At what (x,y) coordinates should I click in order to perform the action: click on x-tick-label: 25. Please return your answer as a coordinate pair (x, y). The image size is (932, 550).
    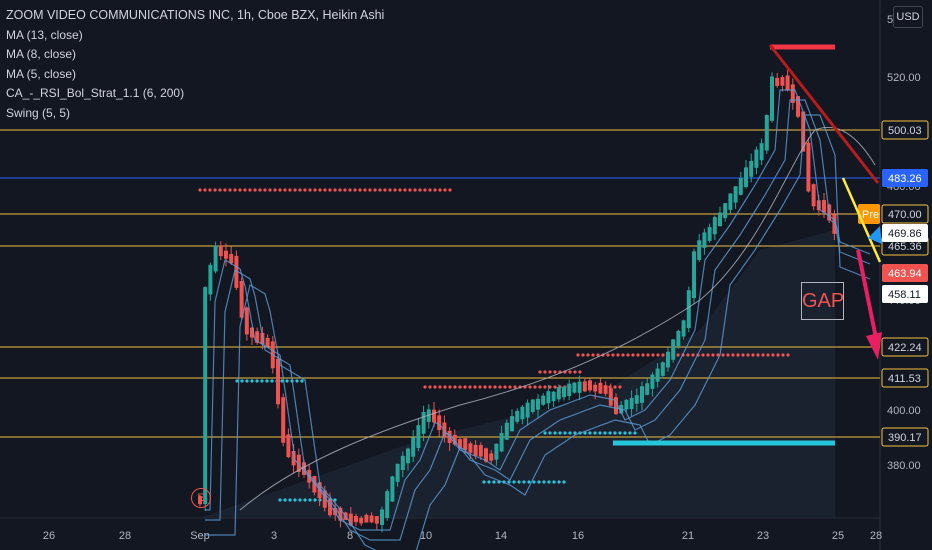
    Looking at the image, I should click on (838, 536).